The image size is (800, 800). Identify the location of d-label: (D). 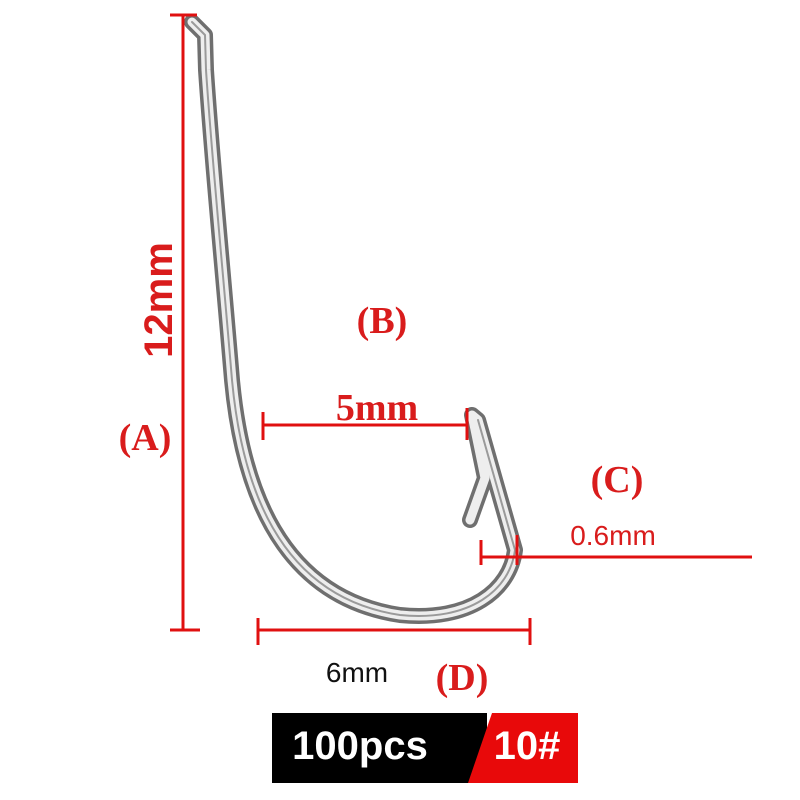
(462, 678).